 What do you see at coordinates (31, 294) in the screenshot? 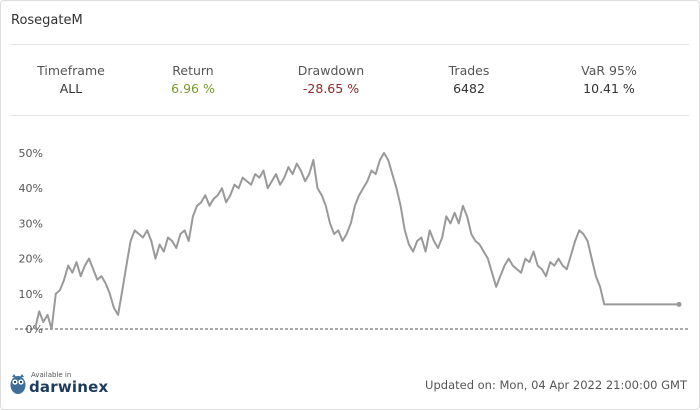
I see `y-tick-label: 10%` at bounding box center [31, 294].